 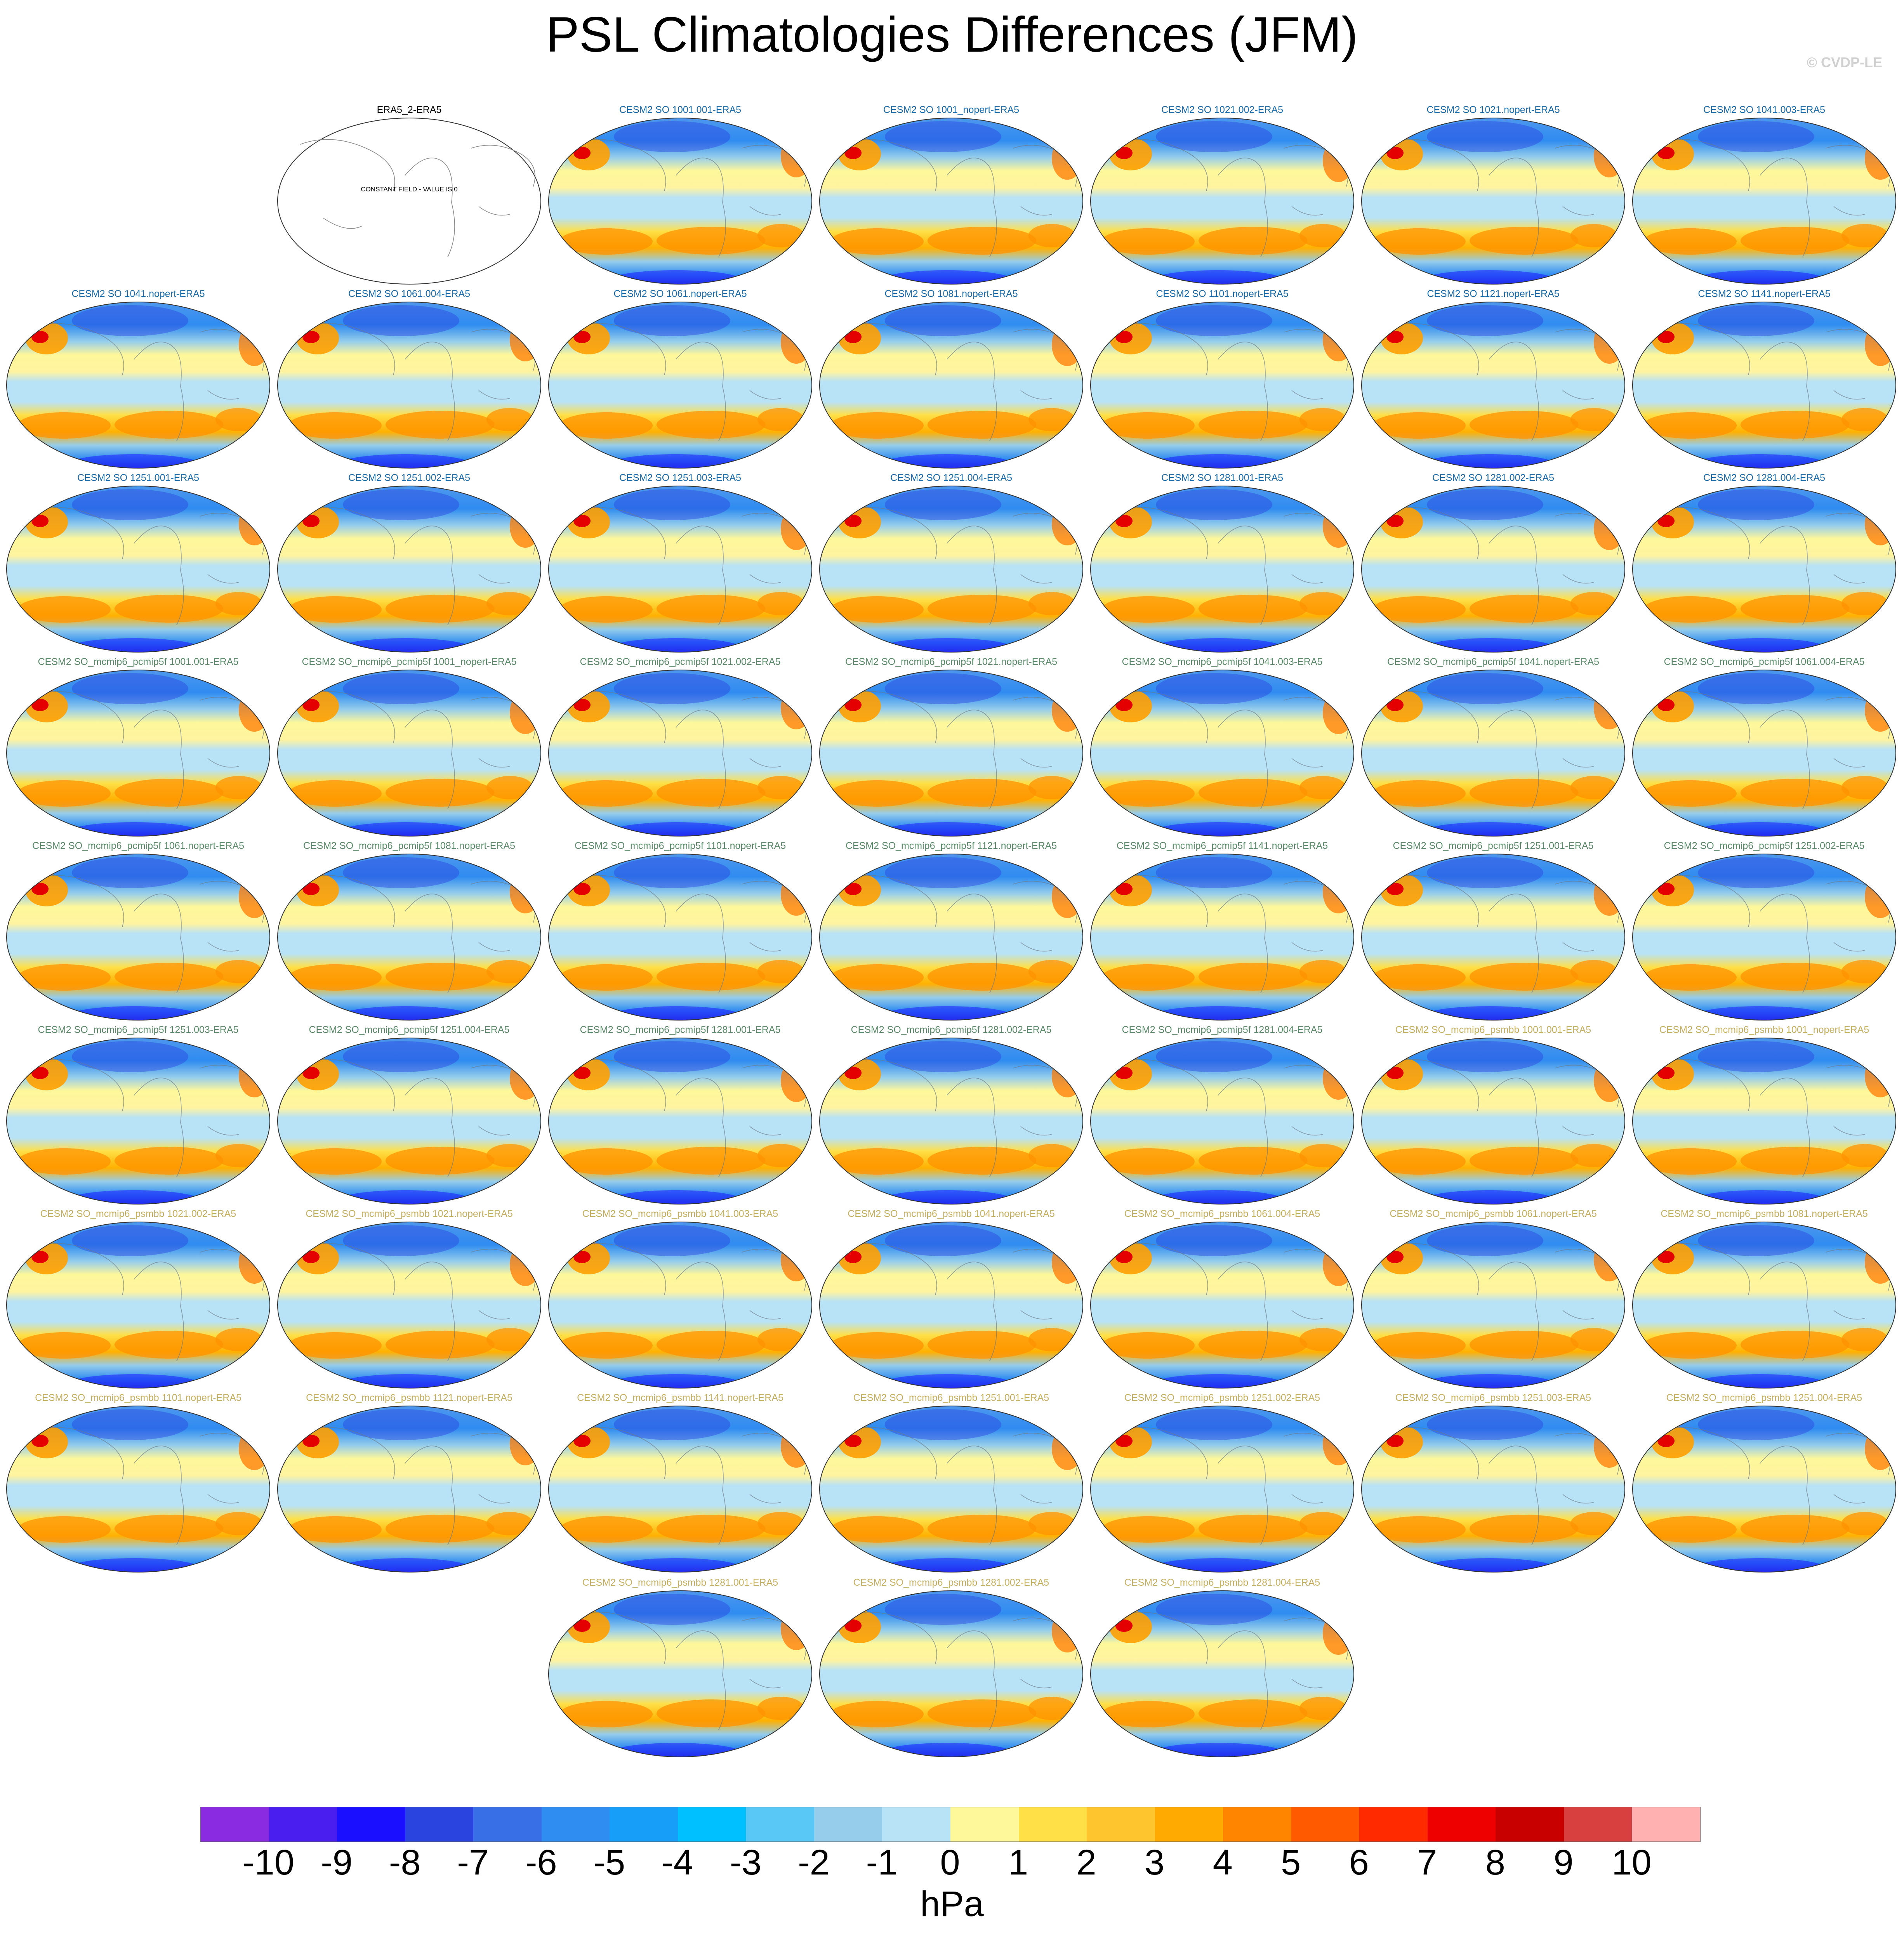 I want to click on map-panel: CESM2 SO 1061.004-ERA5, so click(x=409, y=379).